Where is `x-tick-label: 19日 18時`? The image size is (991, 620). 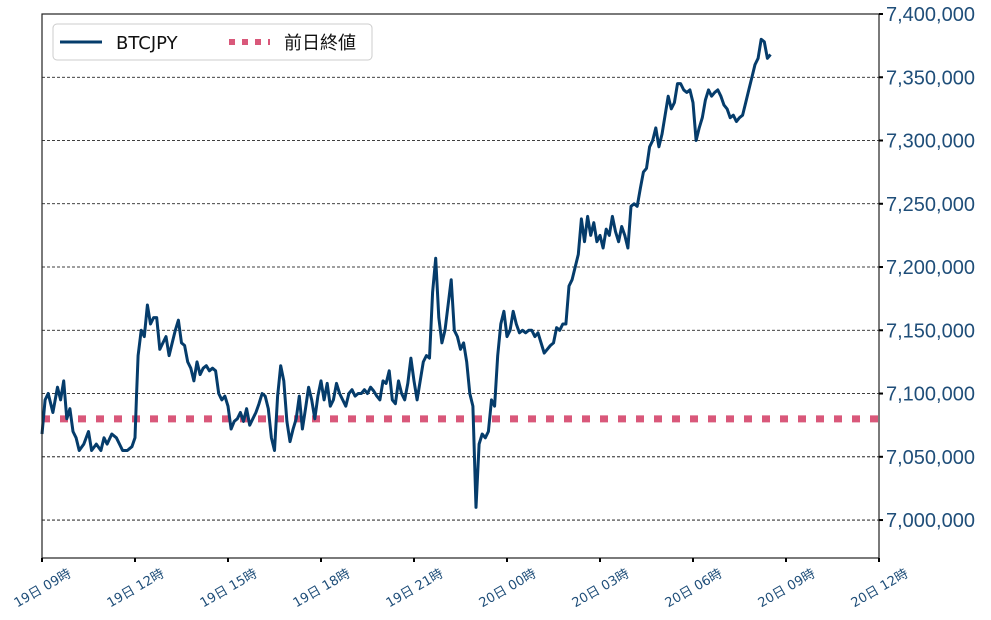 x-tick-label: 19日 18時 is located at coordinates (322, 588).